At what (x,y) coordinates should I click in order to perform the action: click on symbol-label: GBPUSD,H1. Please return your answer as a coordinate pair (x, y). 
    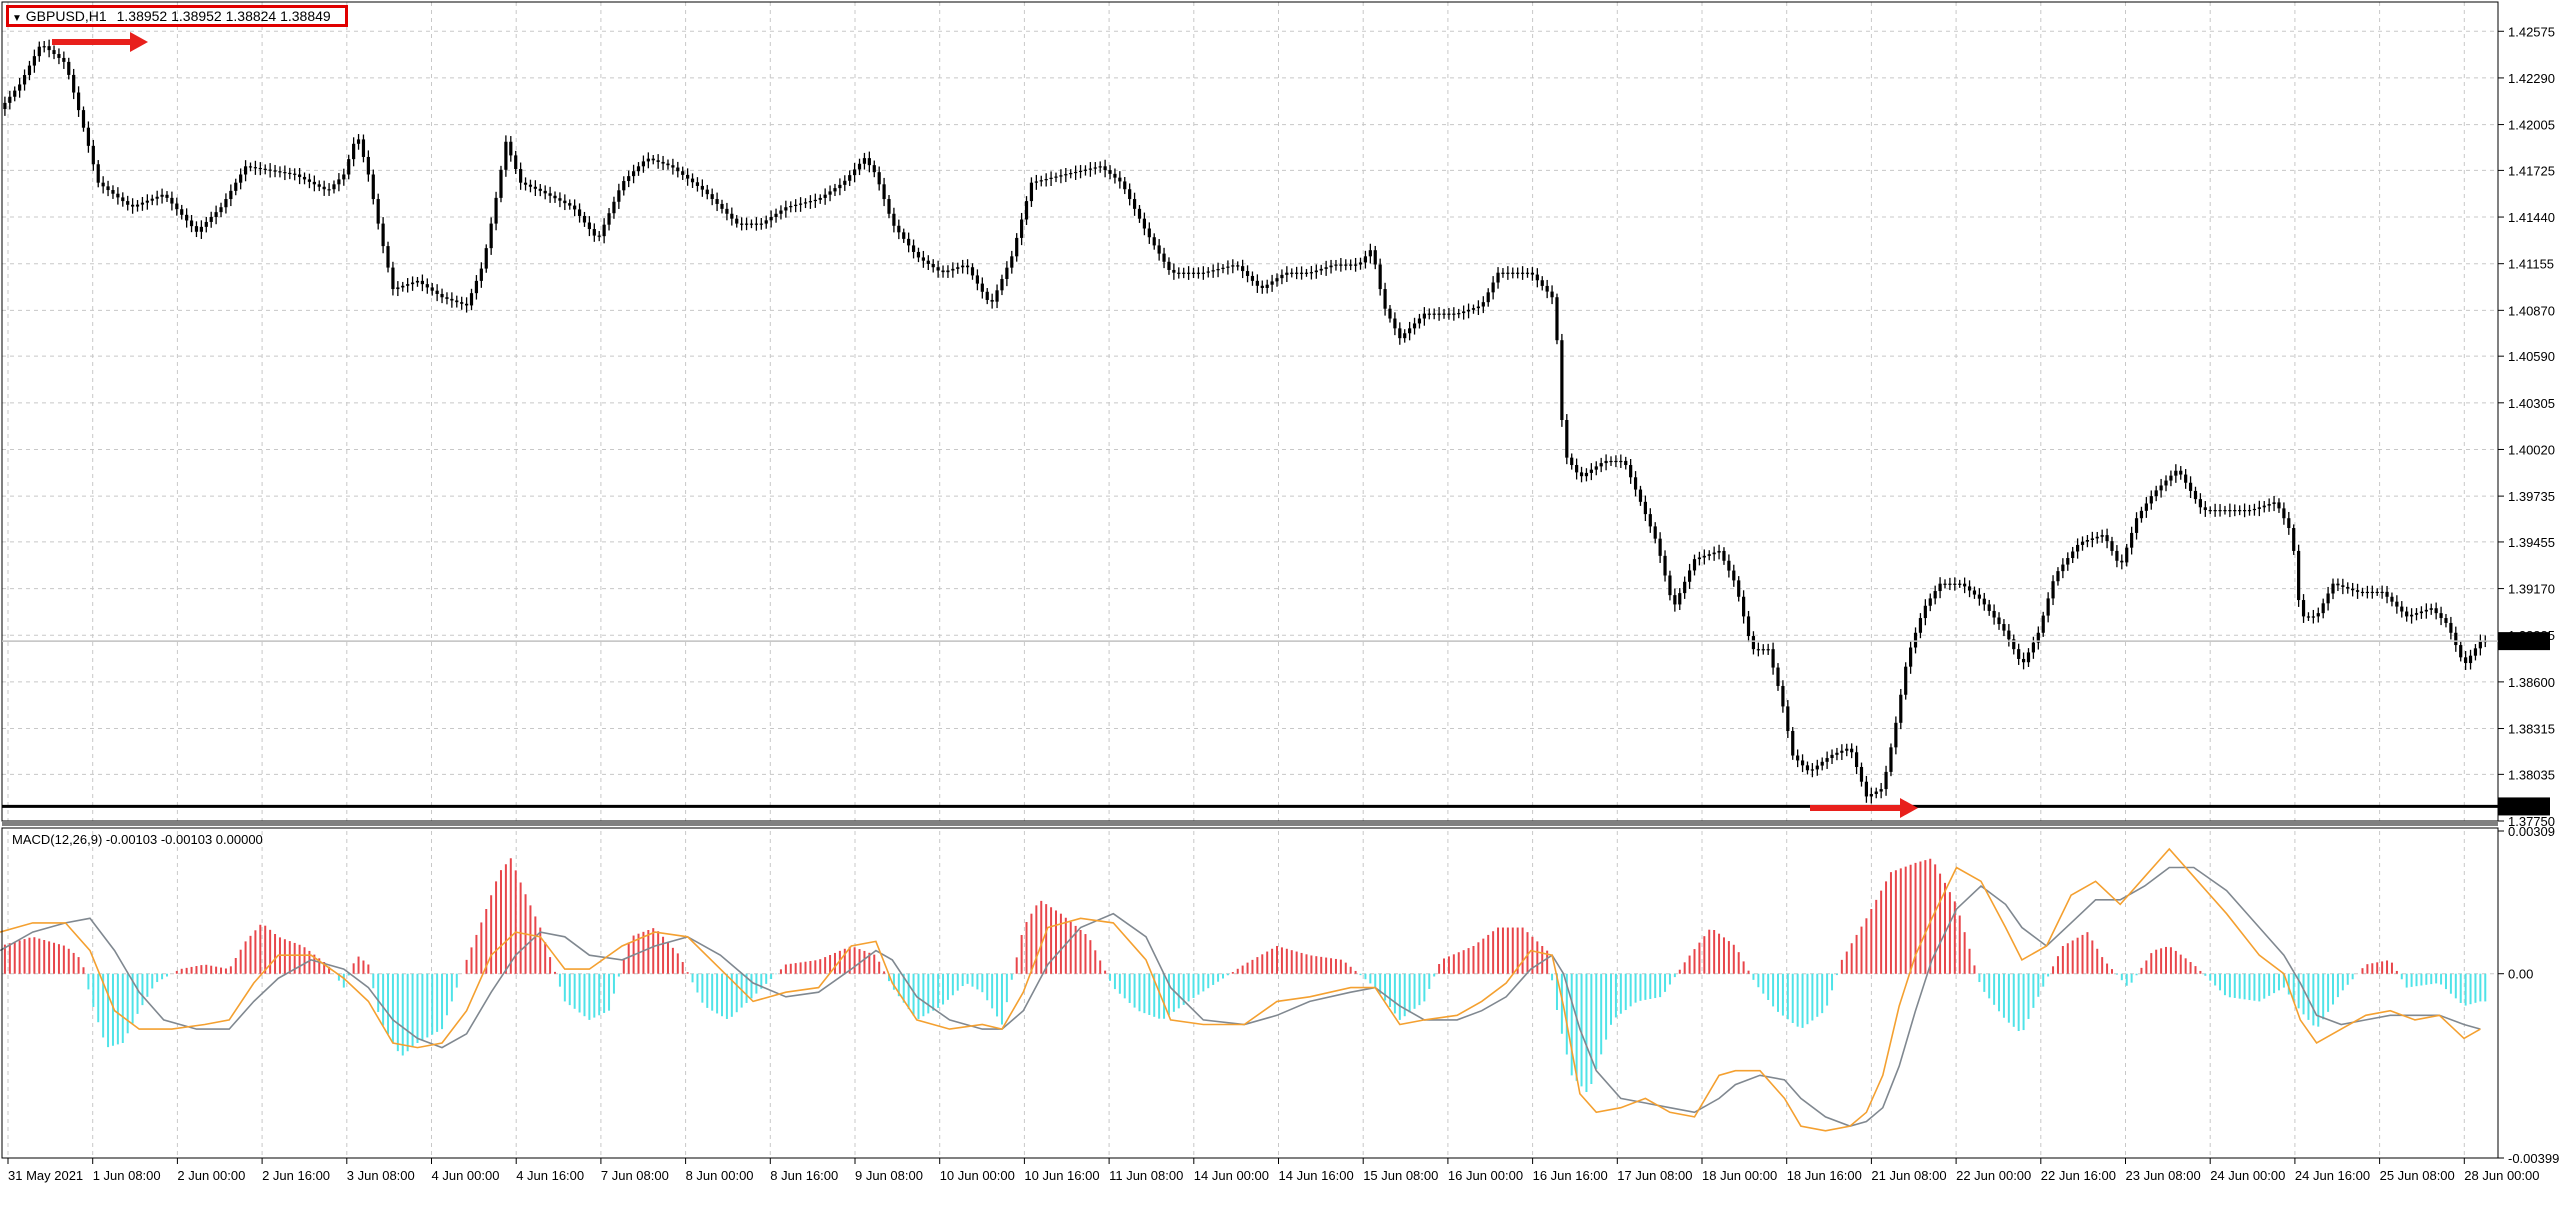
    Looking at the image, I should click on (66, 16).